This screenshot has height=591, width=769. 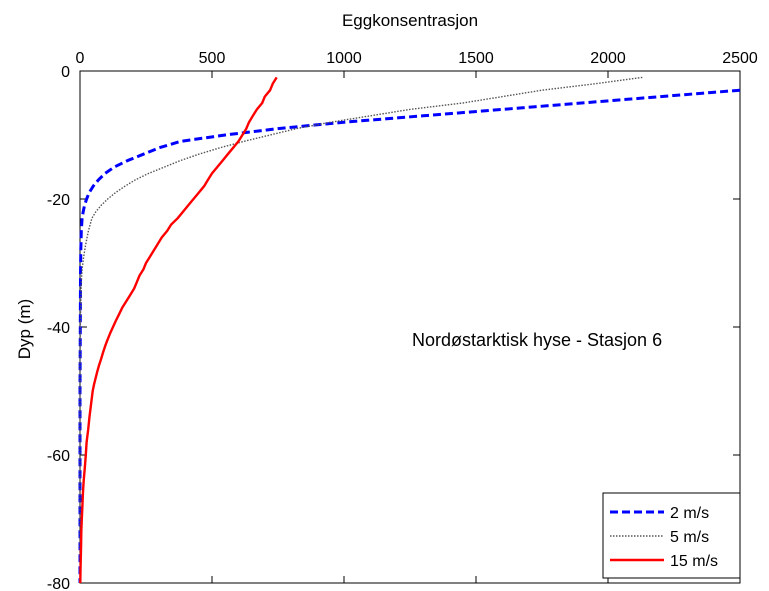 I want to click on y-tick-label: 0, so click(x=65, y=72).